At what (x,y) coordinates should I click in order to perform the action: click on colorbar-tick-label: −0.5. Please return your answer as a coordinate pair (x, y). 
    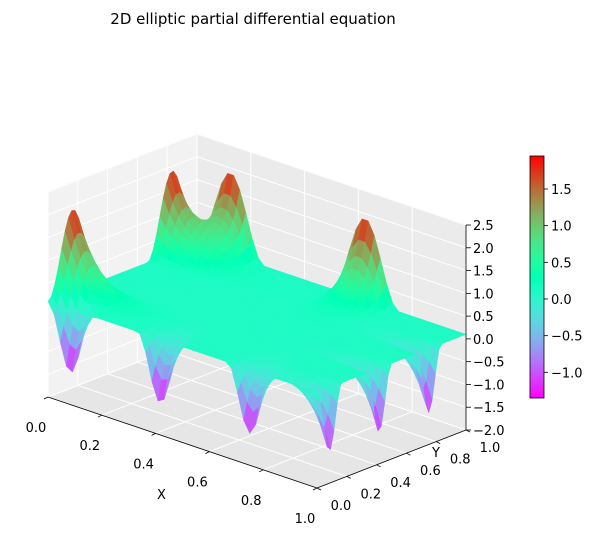
    Looking at the image, I should click on (567, 337).